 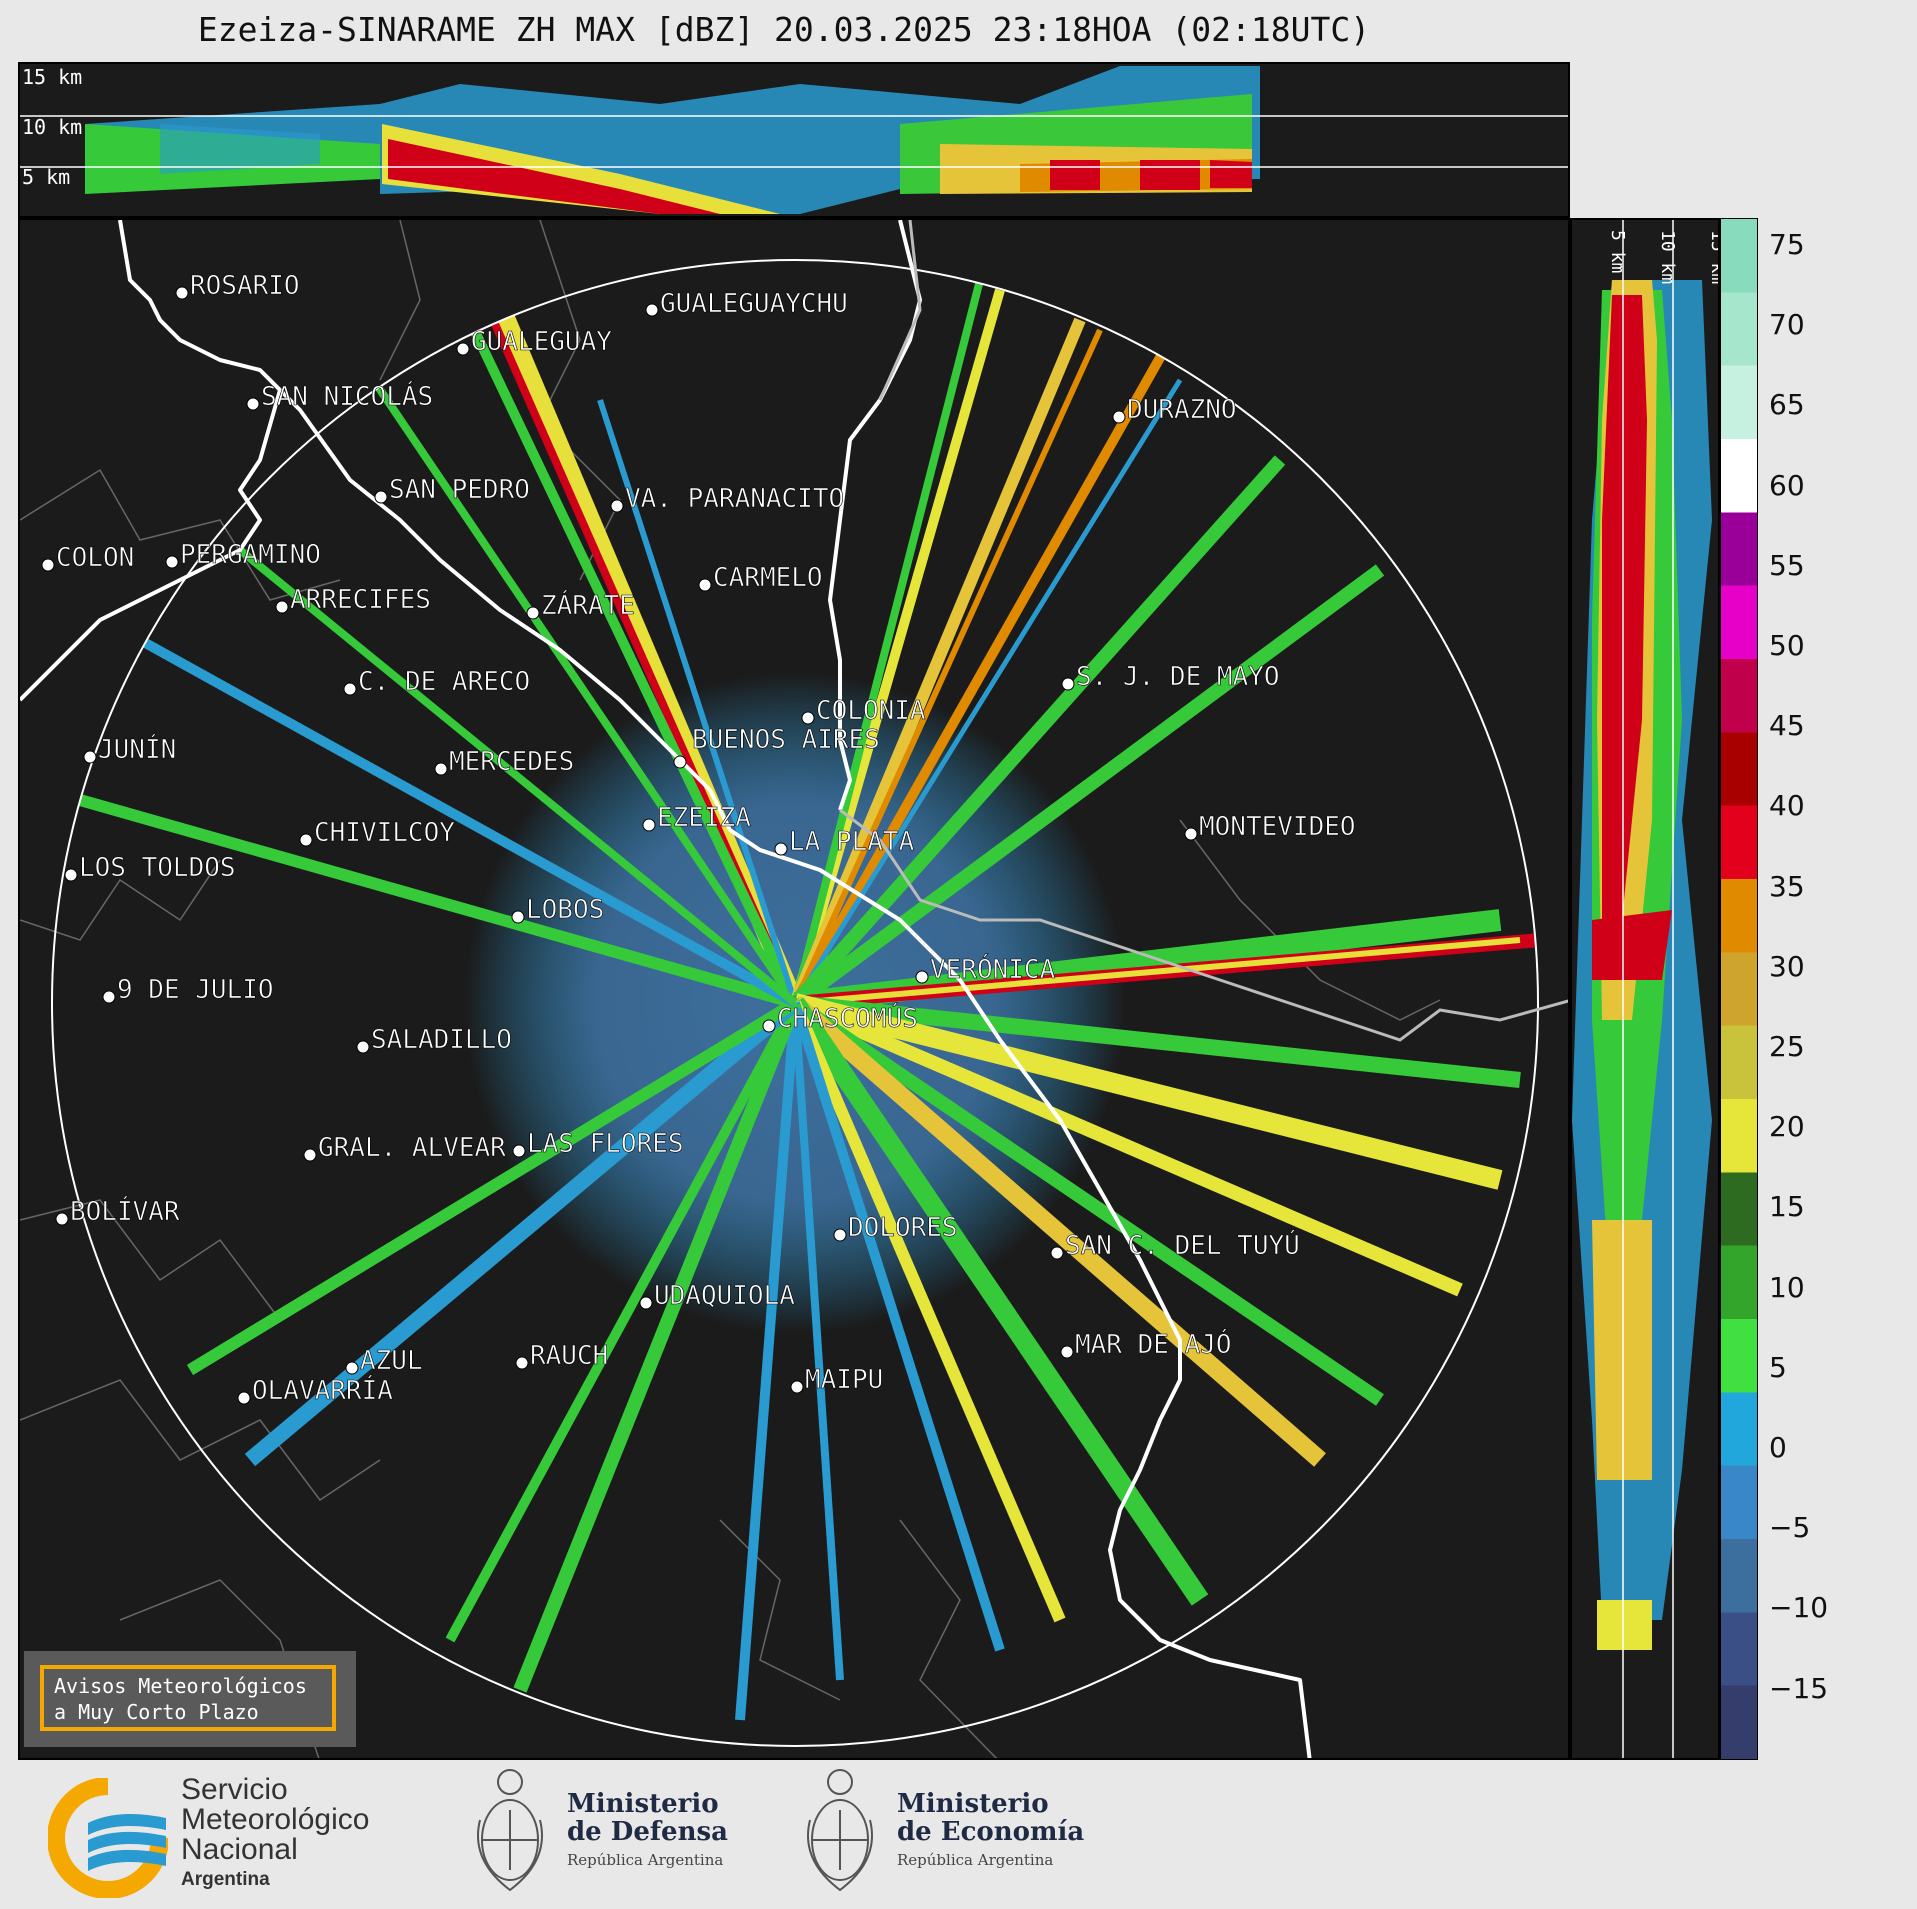 What do you see at coordinates (1787, 244) in the screenshot?
I see `colorbar-tick-label: 75` at bounding box center [1787, 244].